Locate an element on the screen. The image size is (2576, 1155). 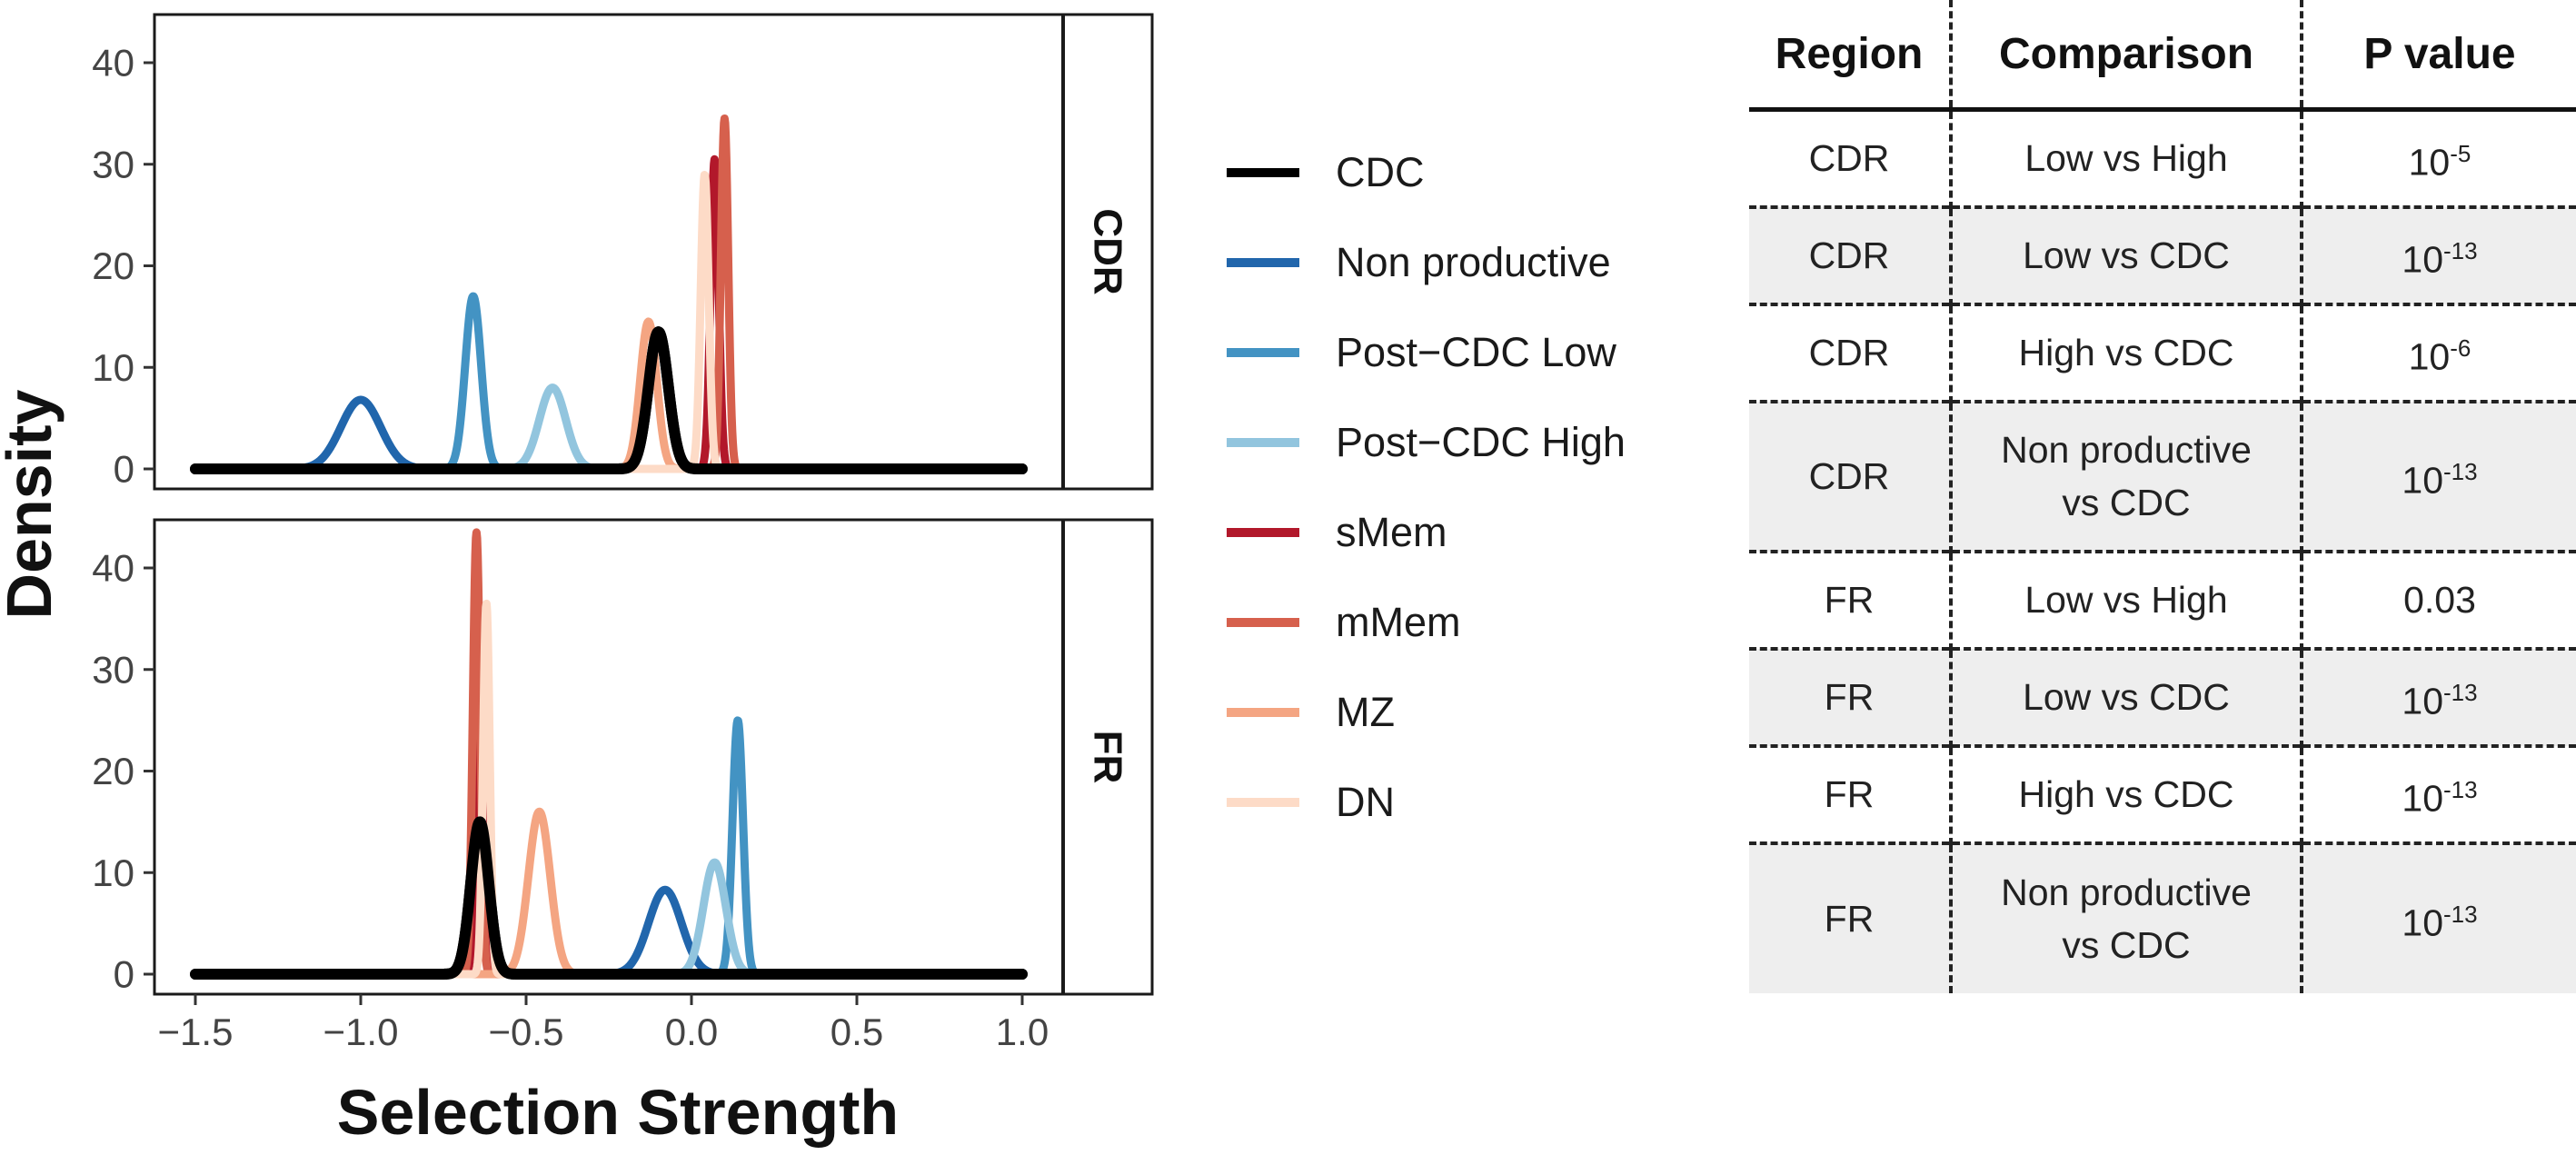
legend-label: MZ is located at coordinates (1366, 711).